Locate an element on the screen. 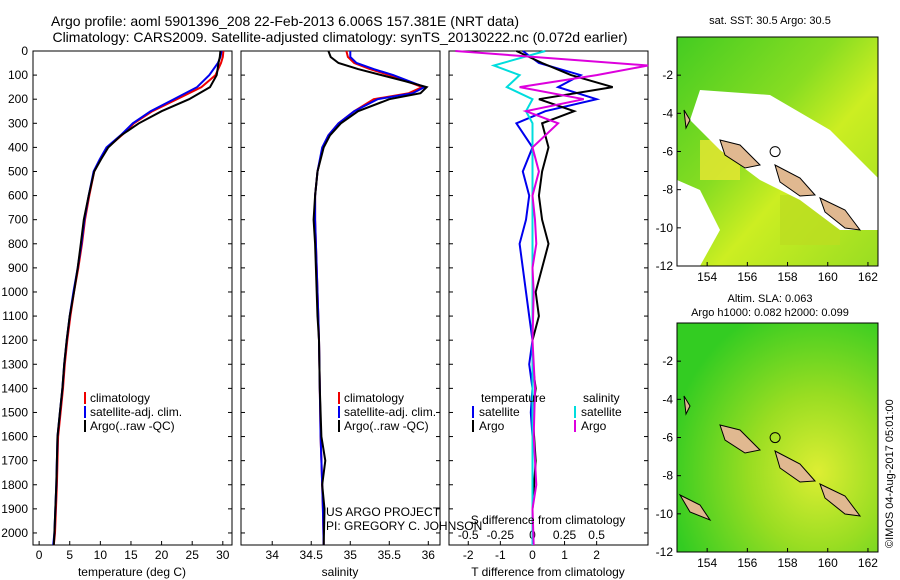 This screenshot has width=900, height=580. legend-t-satellite-label: satellite is located at coordinates (499, 412).